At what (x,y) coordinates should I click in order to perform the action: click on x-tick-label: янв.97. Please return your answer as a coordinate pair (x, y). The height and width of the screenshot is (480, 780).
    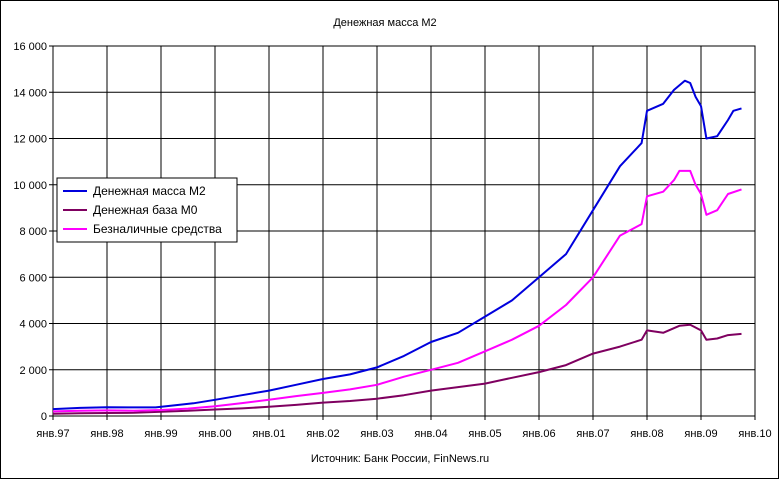
    Looking at the image, I should click on (52, 434).